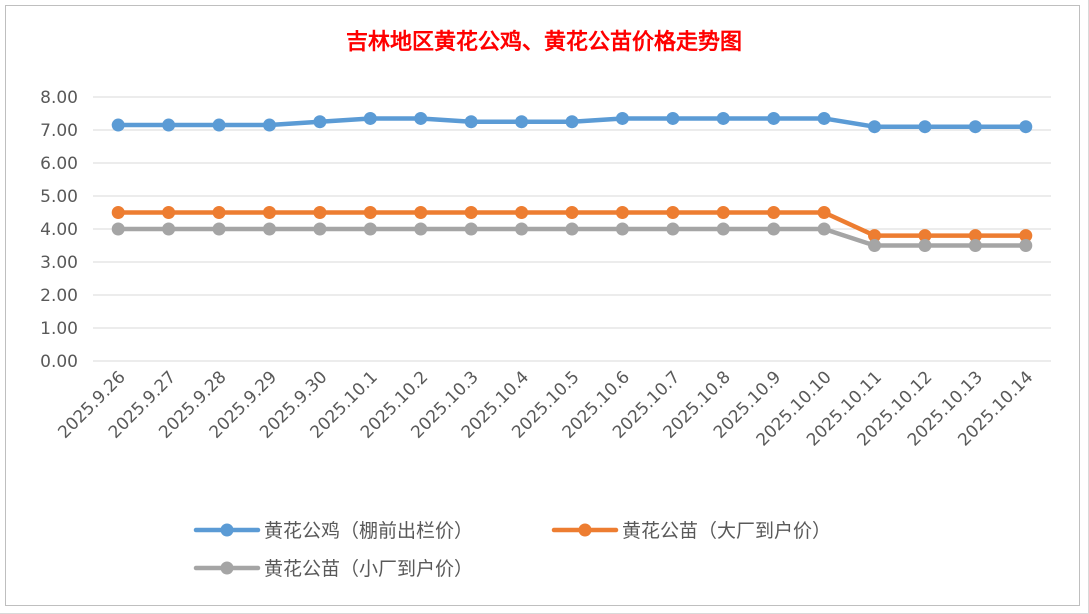 The width and height of the screenshot is (1089, 614). I want to click on legend-item: 黄花公苗（大厂到户价）, so click(691, 531).